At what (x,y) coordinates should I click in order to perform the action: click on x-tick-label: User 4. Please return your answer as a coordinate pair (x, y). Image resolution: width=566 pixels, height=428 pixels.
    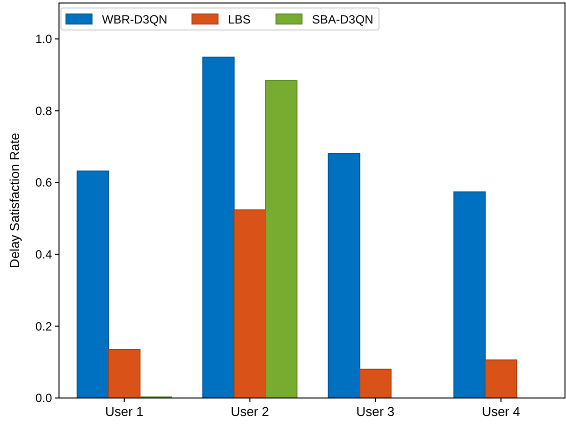
    Looking at the image, I should click on (501, 411).